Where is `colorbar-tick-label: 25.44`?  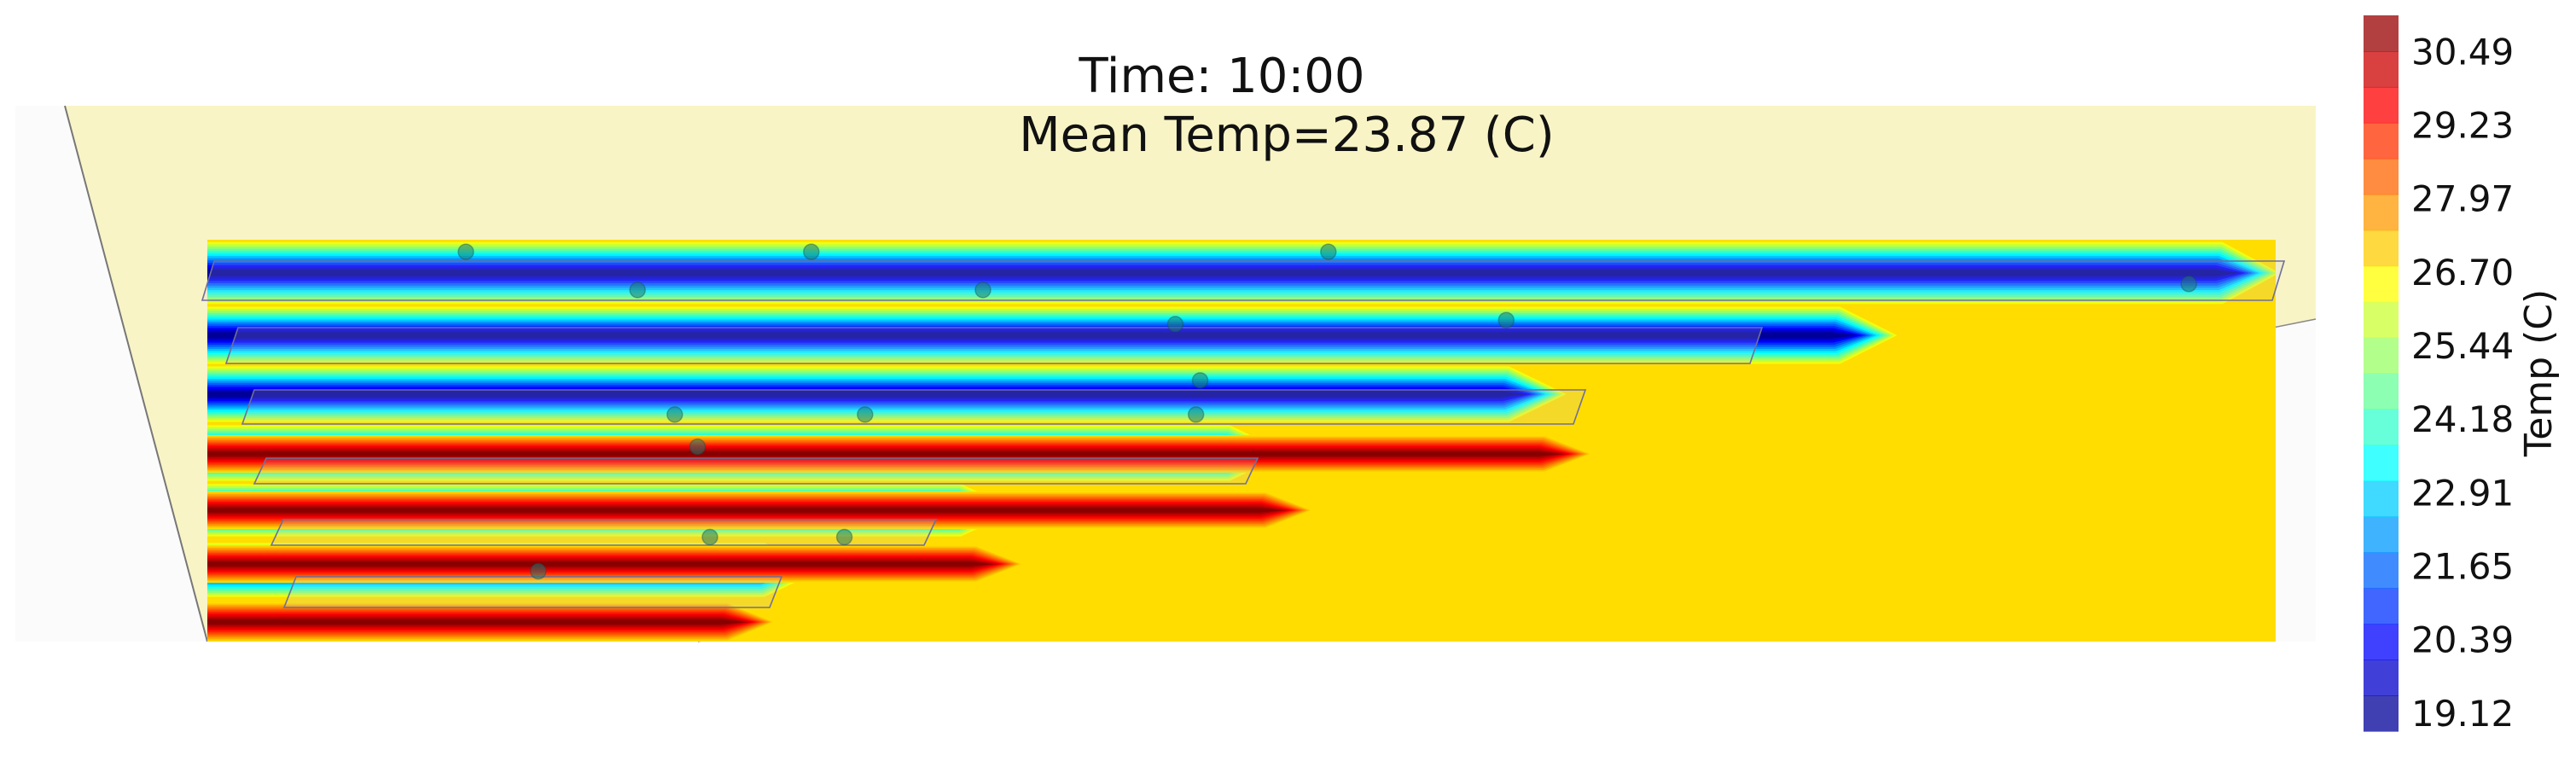 colorbar-tick-label: 25.44 is located at coordinates (2462, 346).